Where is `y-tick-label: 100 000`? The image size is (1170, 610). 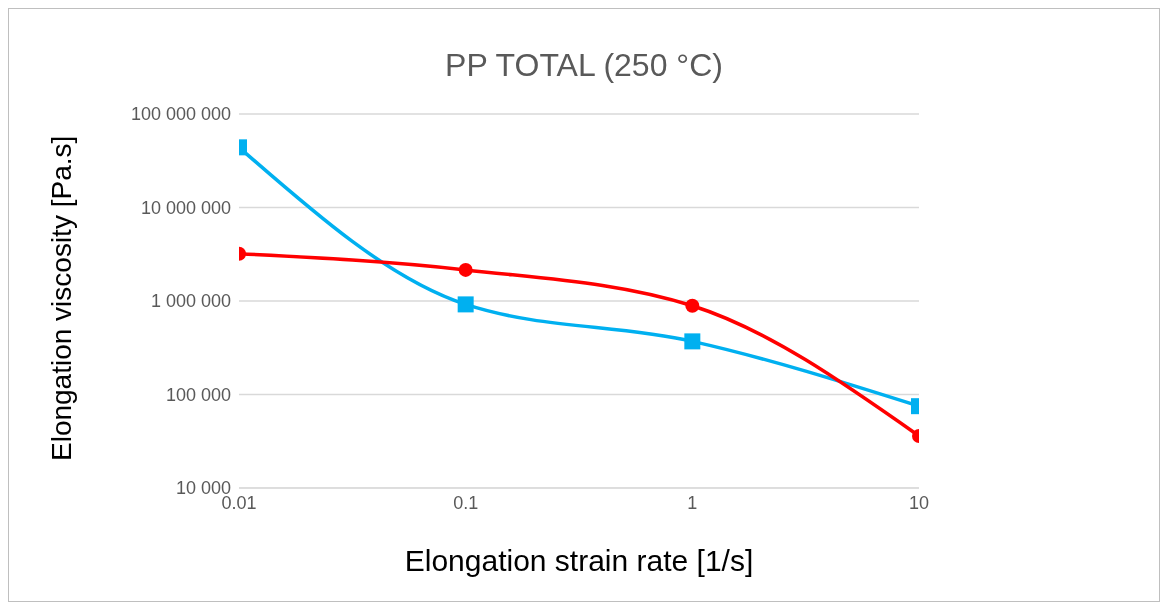
y-tick-label: 100 000 is located at coordinates (198, 394).